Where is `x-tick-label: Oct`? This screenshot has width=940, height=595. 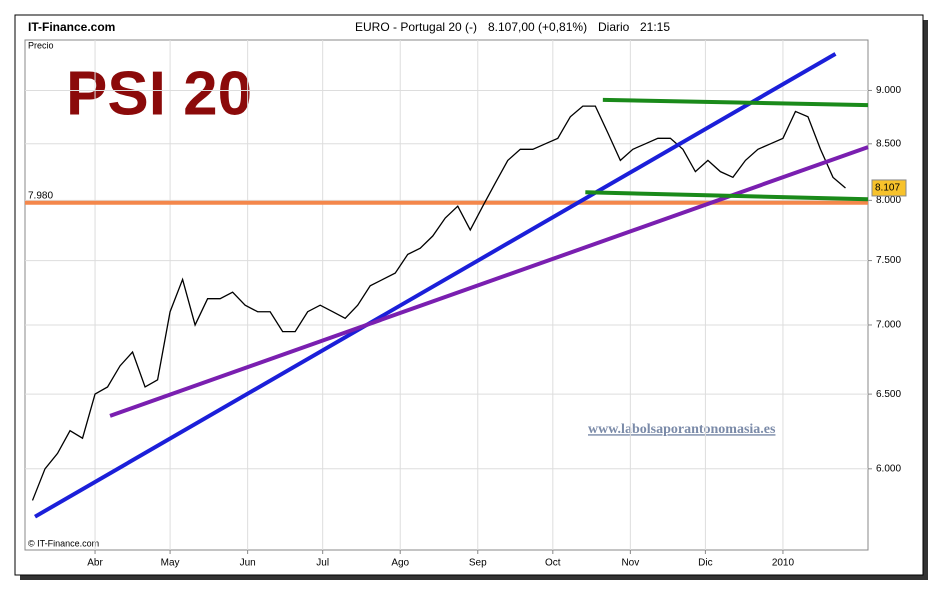
x-tick-label: Oct is located at coordinates (553, 563).